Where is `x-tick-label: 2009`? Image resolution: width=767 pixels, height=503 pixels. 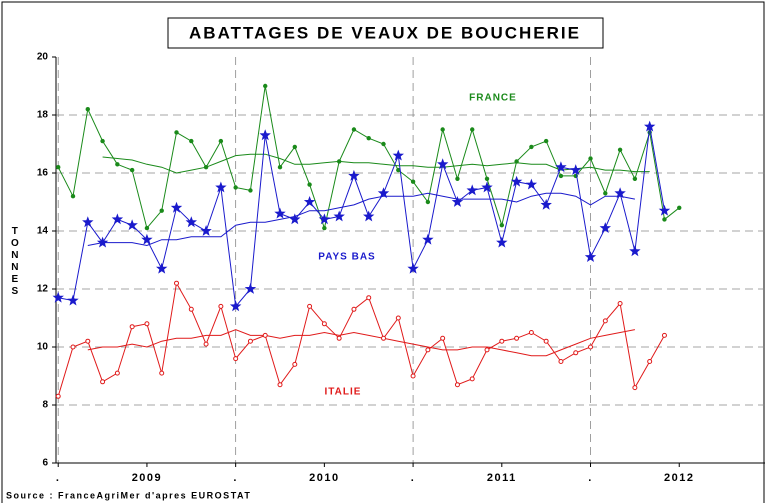
x-tick-label: 2009 is located at coordinates (147, 478).